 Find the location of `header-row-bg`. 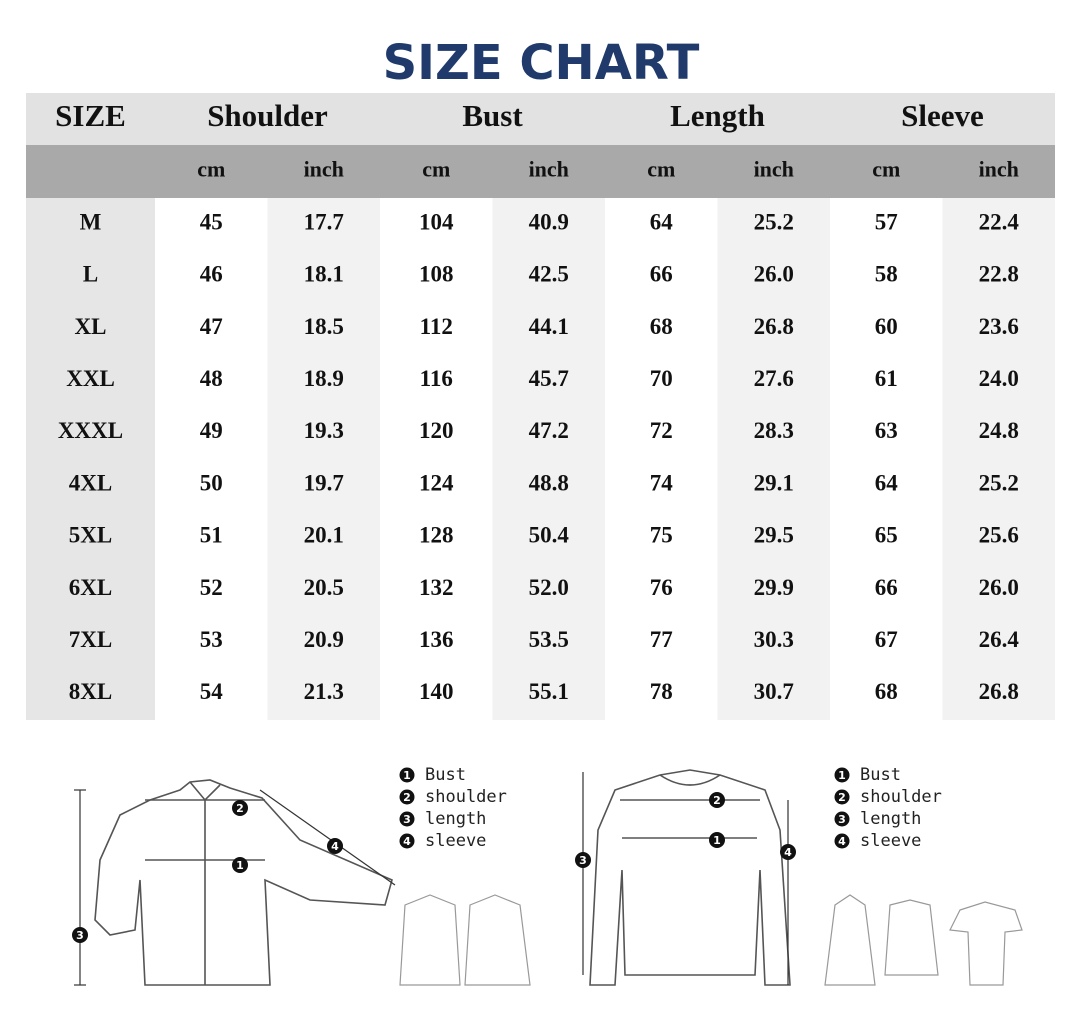

header-row-bg is located at coordinates (540, 119).